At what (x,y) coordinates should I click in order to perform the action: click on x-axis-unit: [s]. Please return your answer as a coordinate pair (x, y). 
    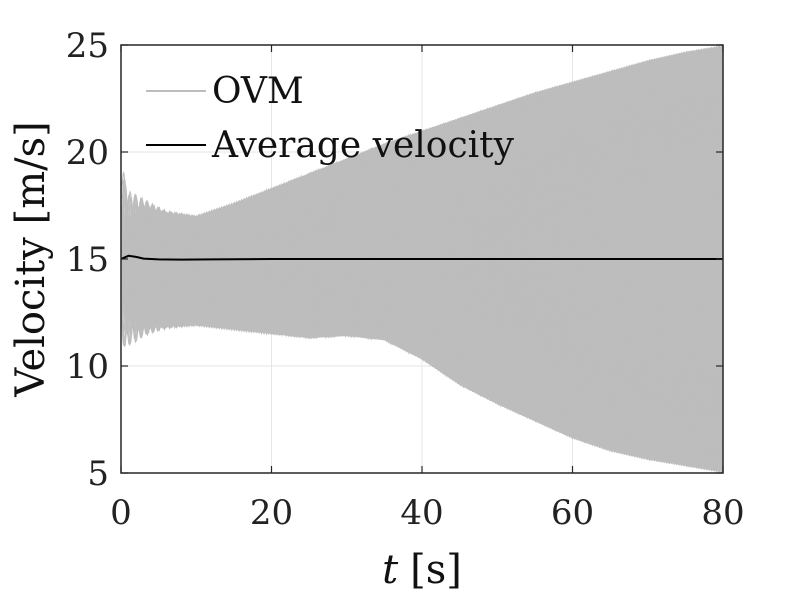
    Looking at the image, I should click on (436, 570).